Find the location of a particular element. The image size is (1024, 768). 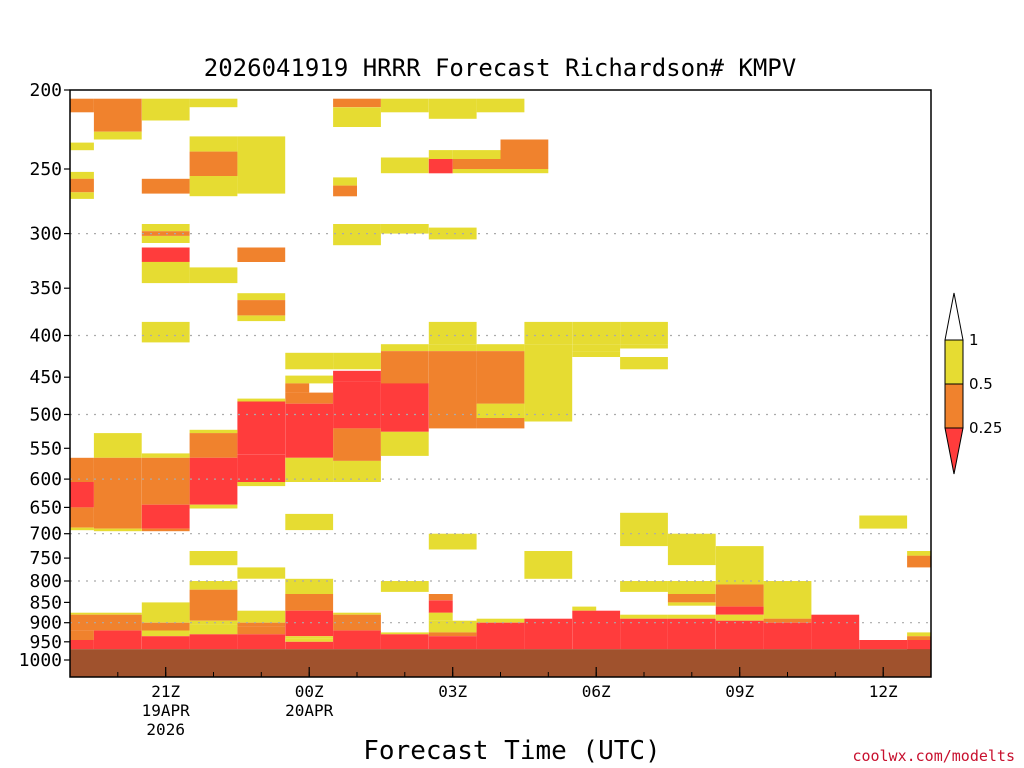

x-tick-label: 00Z is located at coordinates (309, 691).